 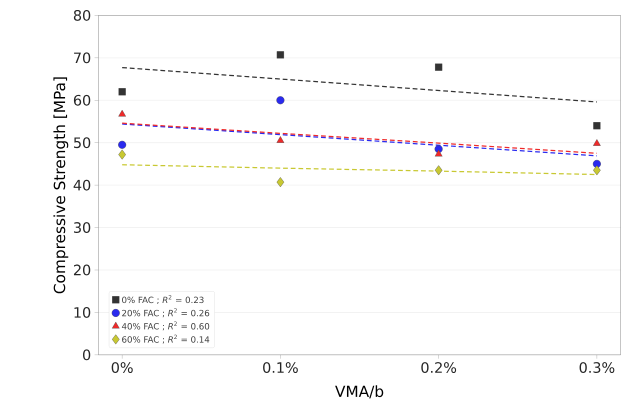 What do you see at coordinates (82, 58) in the screenshot?
I see `y-tick-label: 70` at bounding box center [82, 58].